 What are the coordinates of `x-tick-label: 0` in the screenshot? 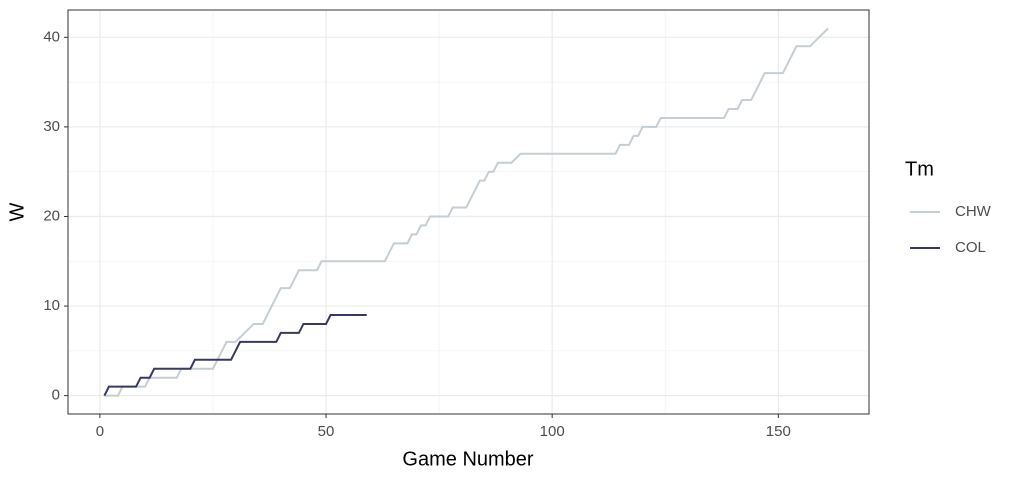 It's located at (100, 431).